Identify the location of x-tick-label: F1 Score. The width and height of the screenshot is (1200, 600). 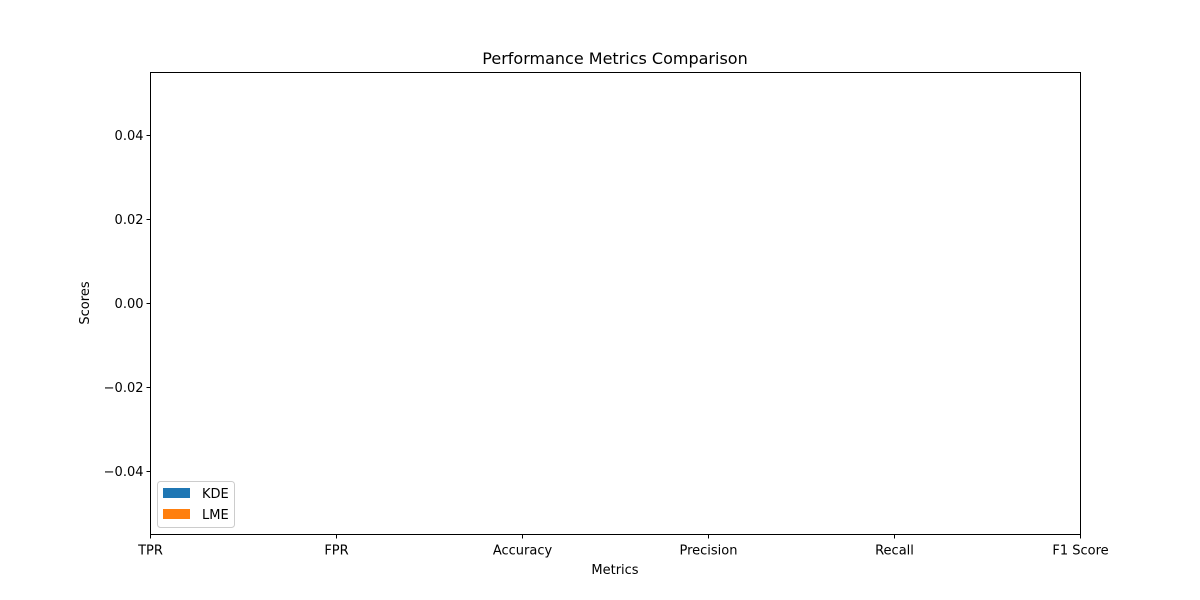
(1080, 551).